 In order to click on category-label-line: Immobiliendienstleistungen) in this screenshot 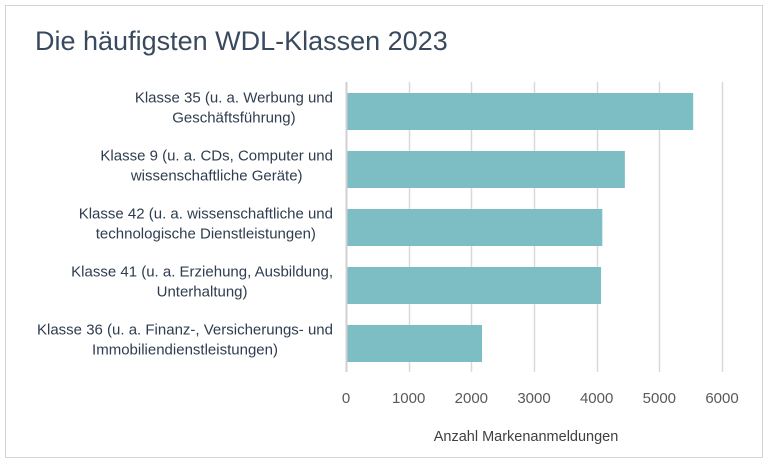, I will do `click(185, 350)`.